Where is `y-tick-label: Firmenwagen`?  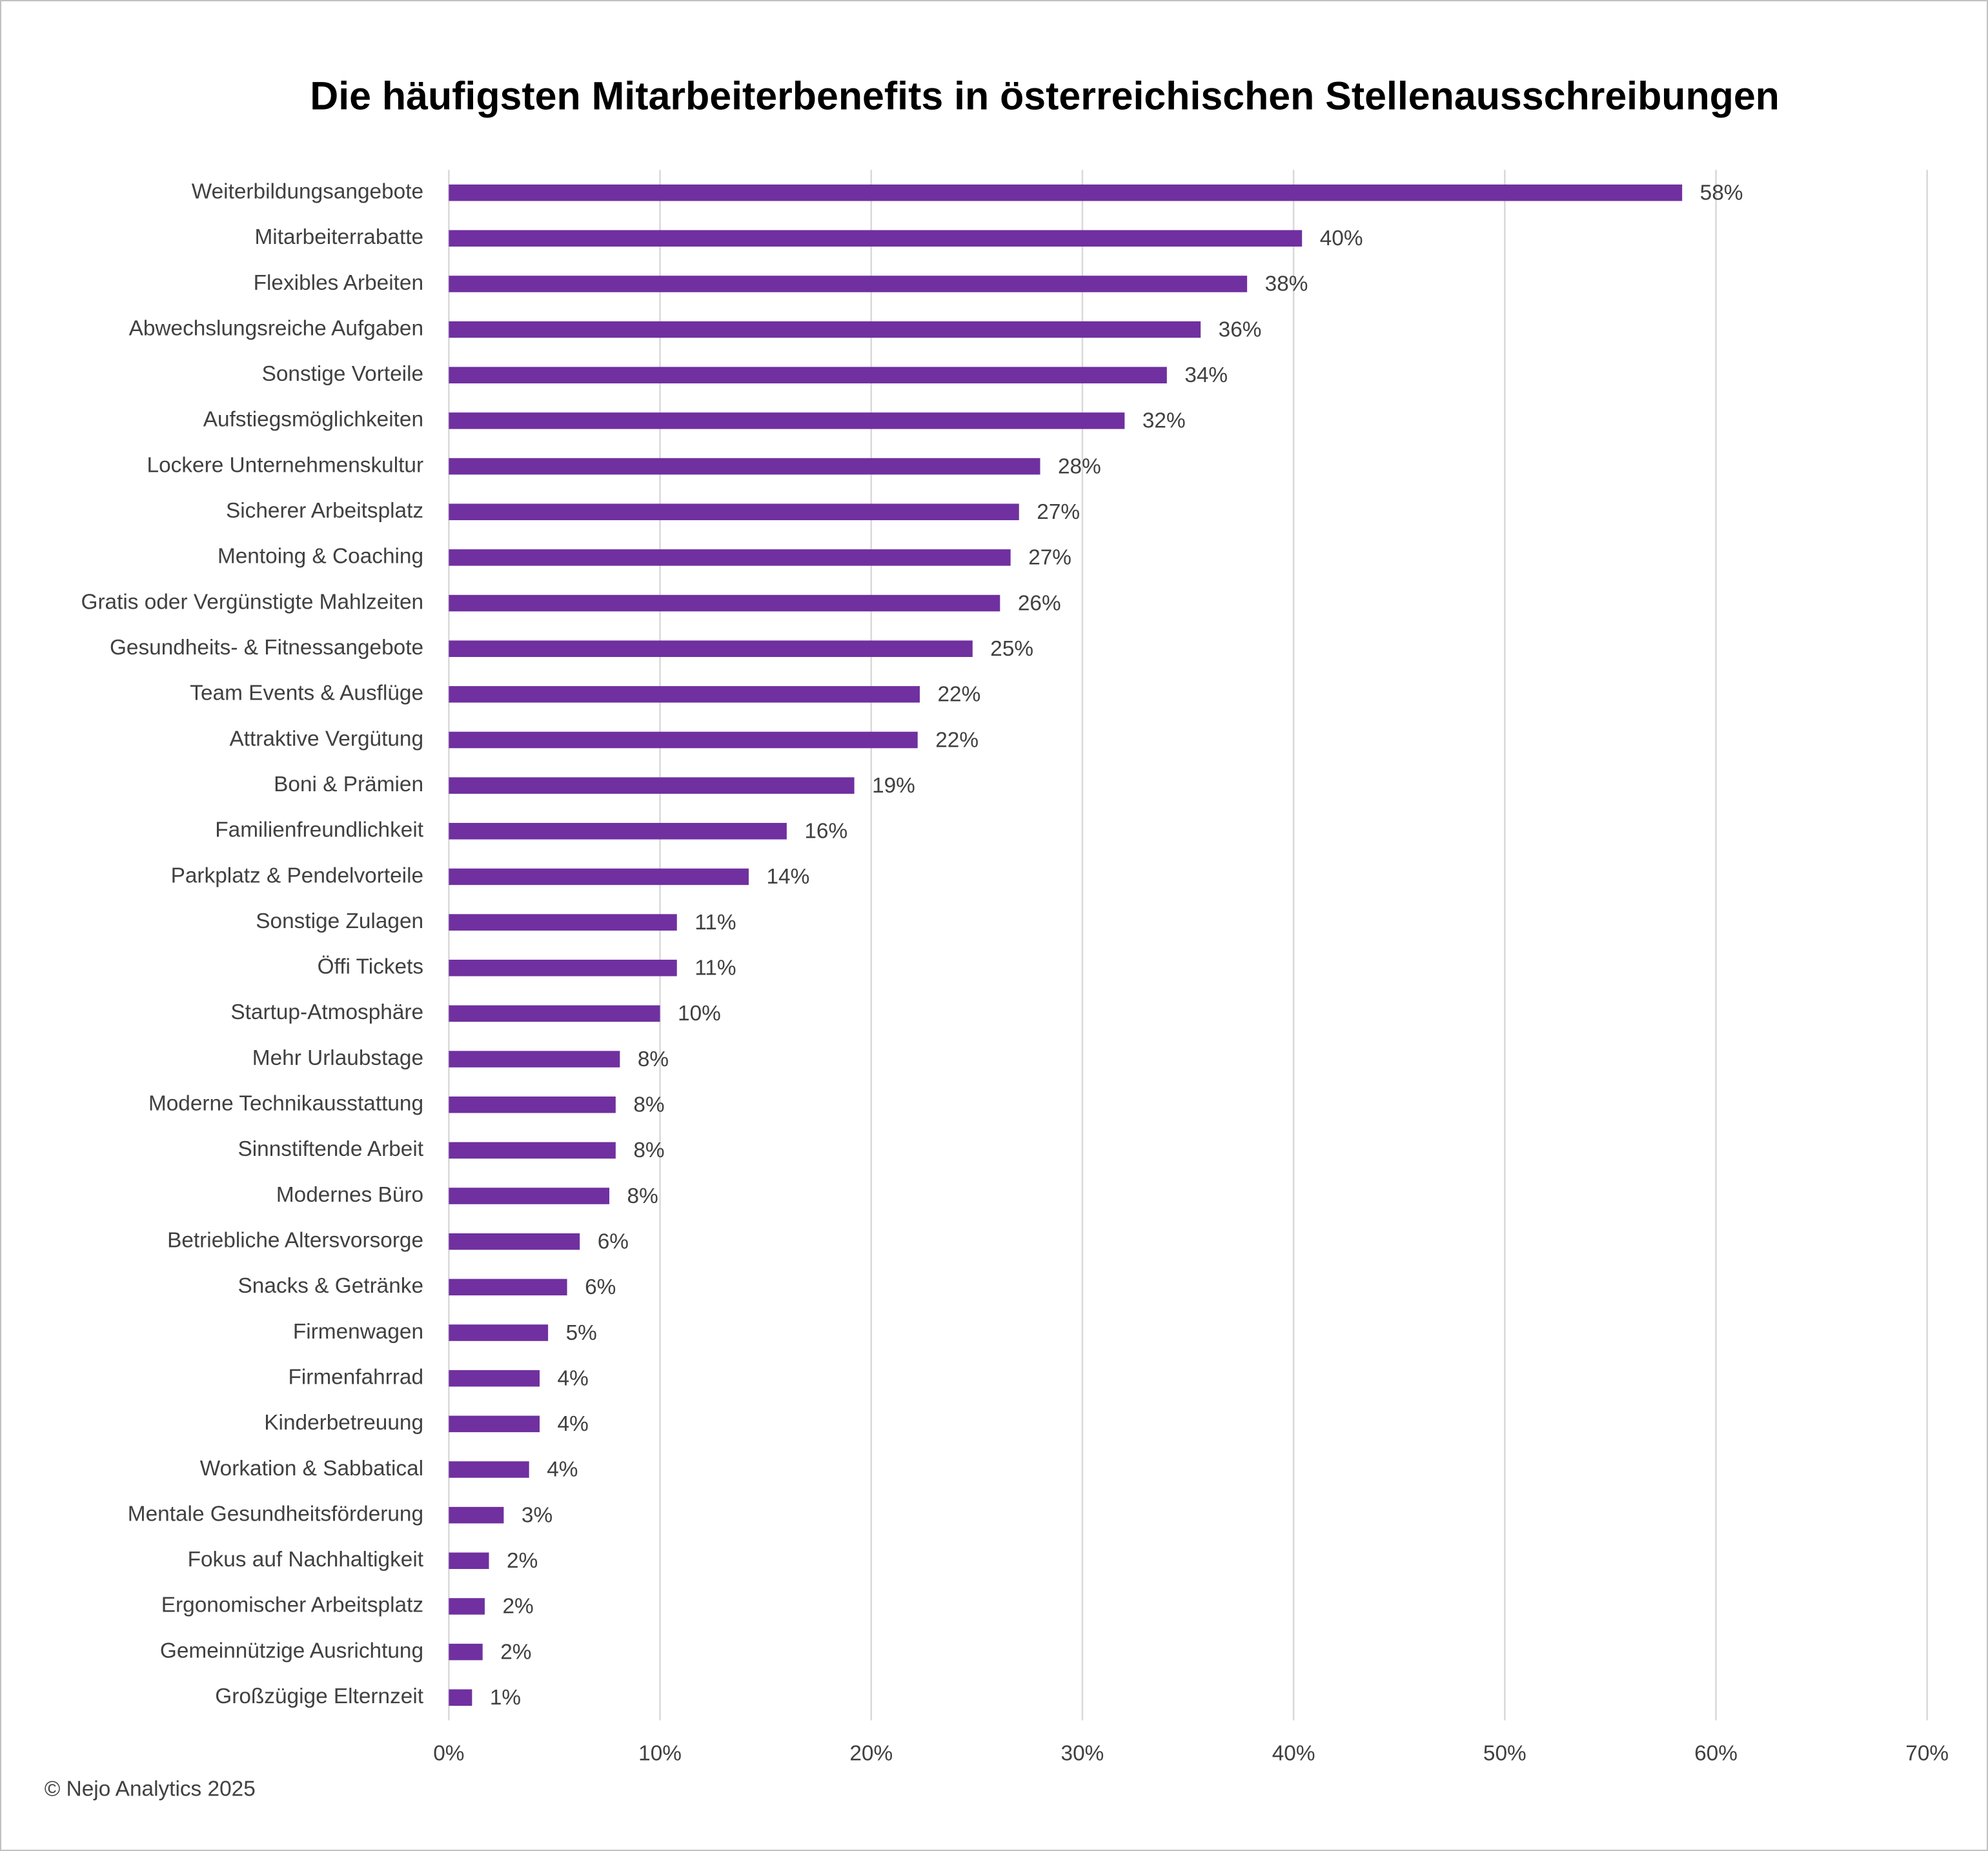 y-tick-label: Firmenwagen is located at coordinates (358, 1332).